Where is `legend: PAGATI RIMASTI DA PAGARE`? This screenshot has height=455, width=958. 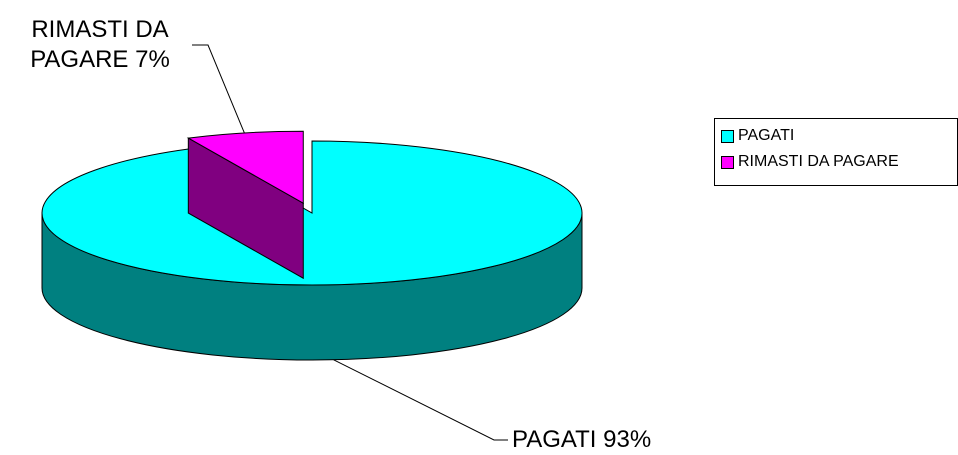 legend: PAGATI RIMASTI DA PAGARE is located at coordinates (836, 152).